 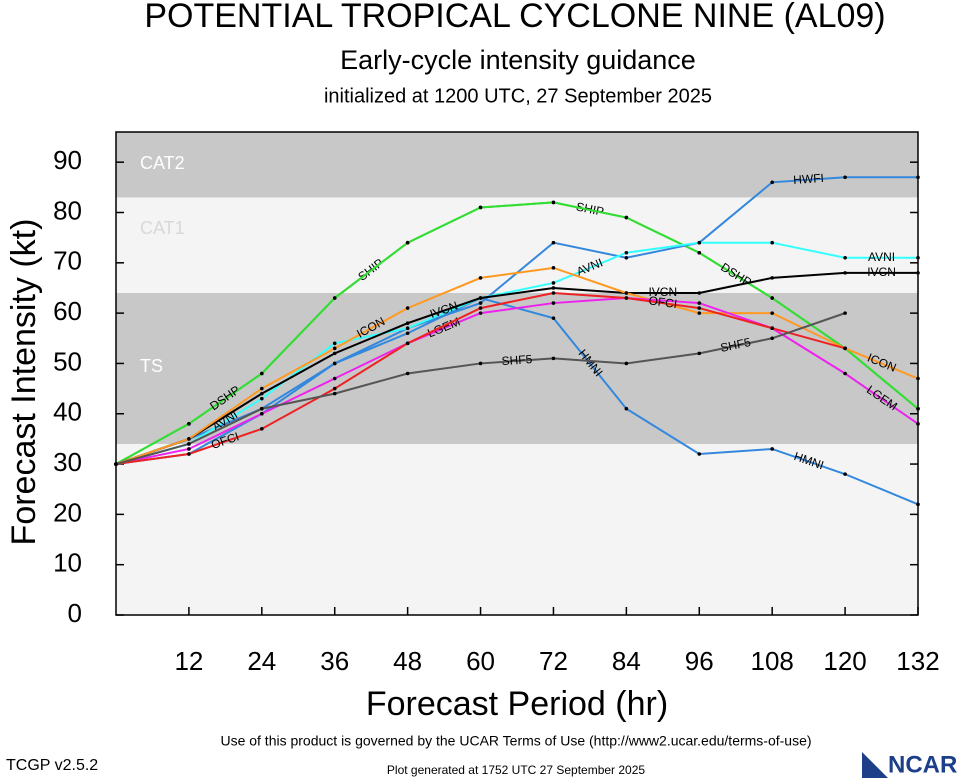 I want to click on series-label: AVNI, so click(x=881, y=257).